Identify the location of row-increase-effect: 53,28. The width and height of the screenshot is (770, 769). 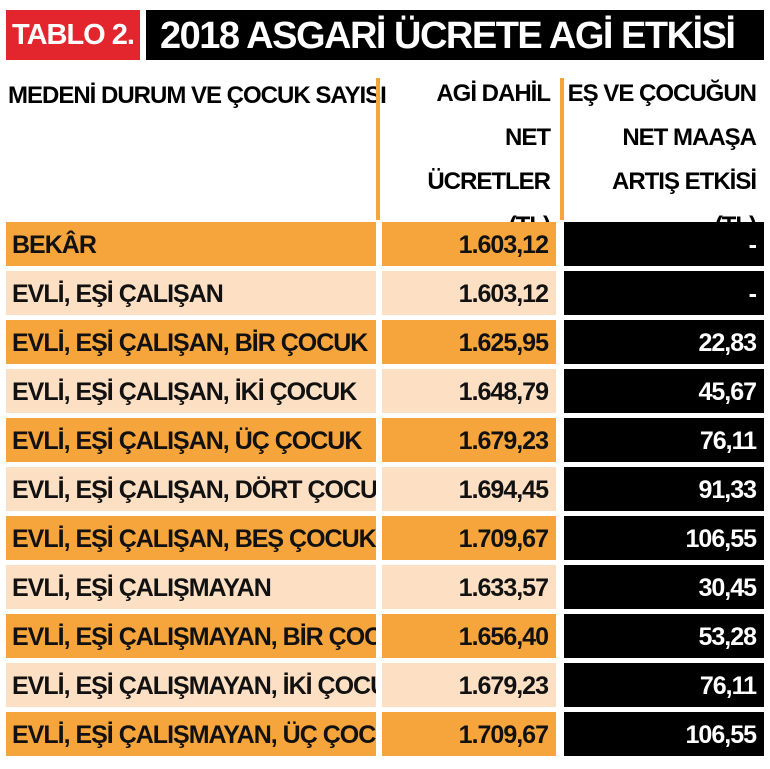
(664, 636).